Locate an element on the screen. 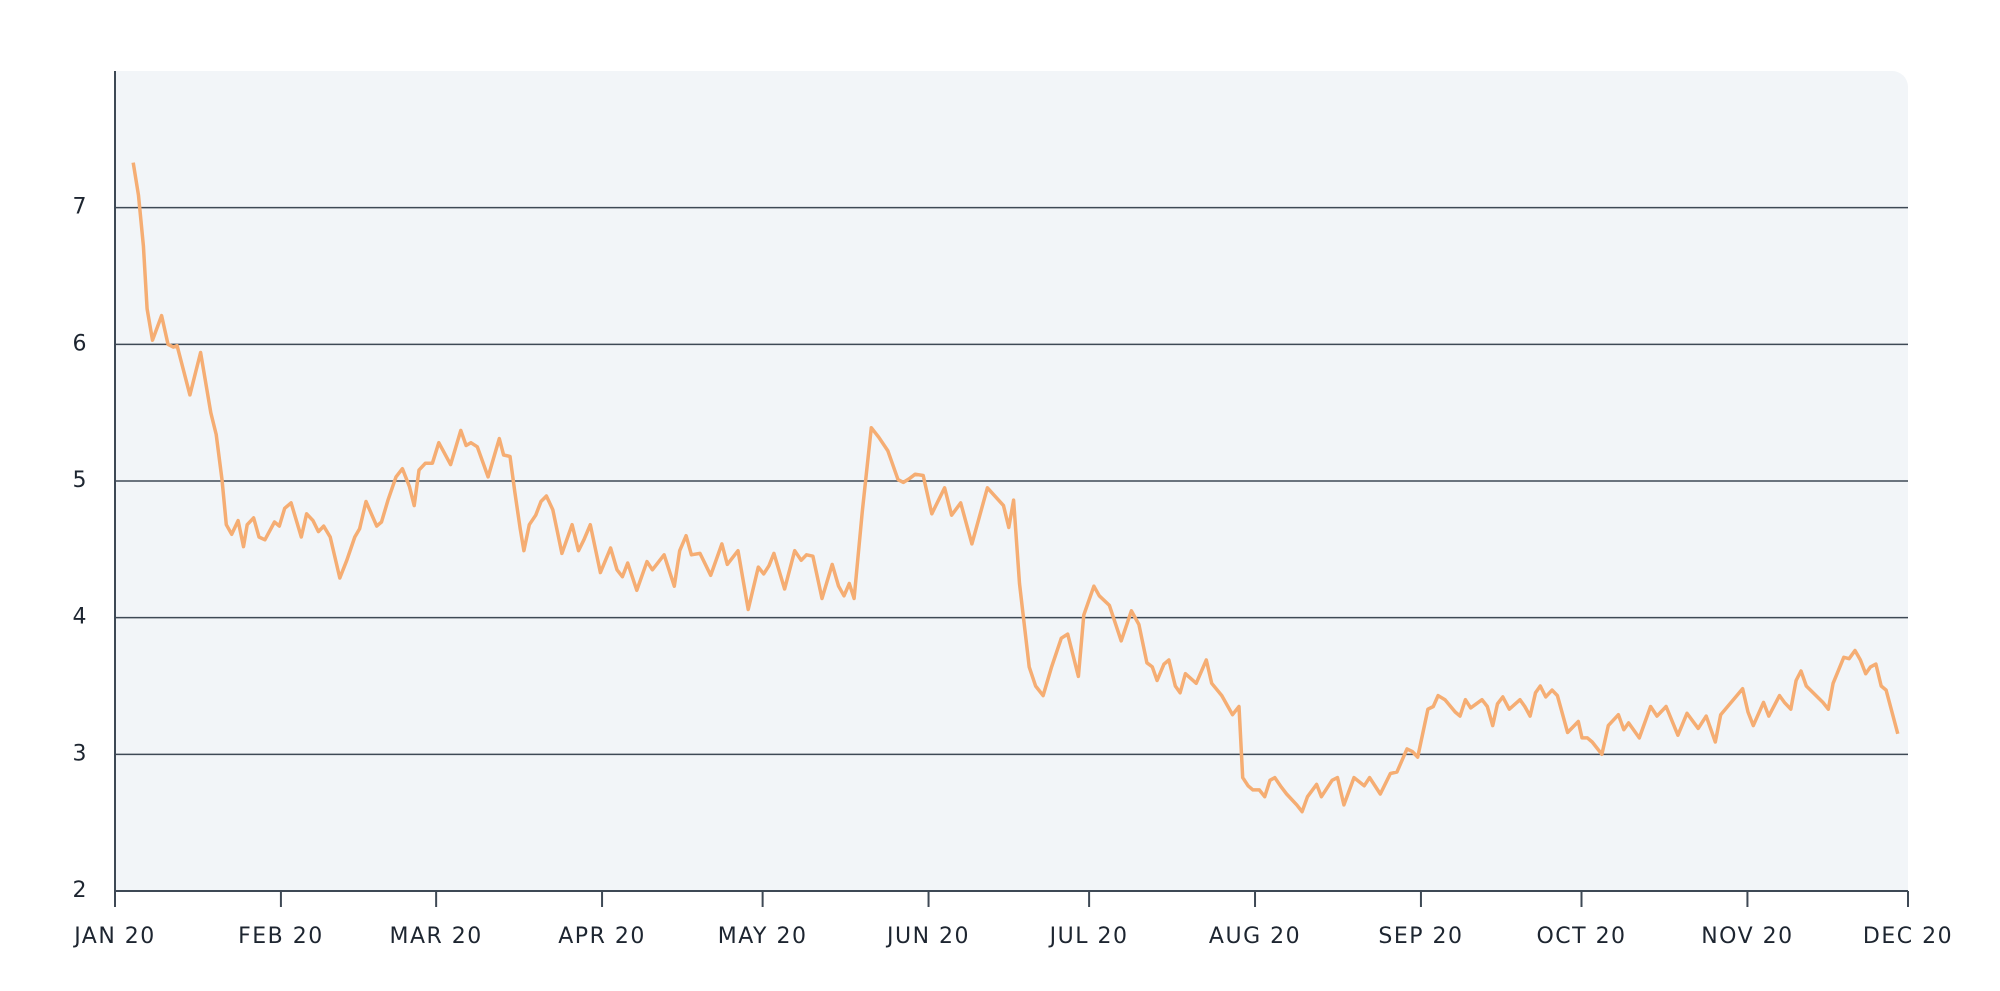  x-tick-label: OCT 20 is located at coordinates (1581, 936).